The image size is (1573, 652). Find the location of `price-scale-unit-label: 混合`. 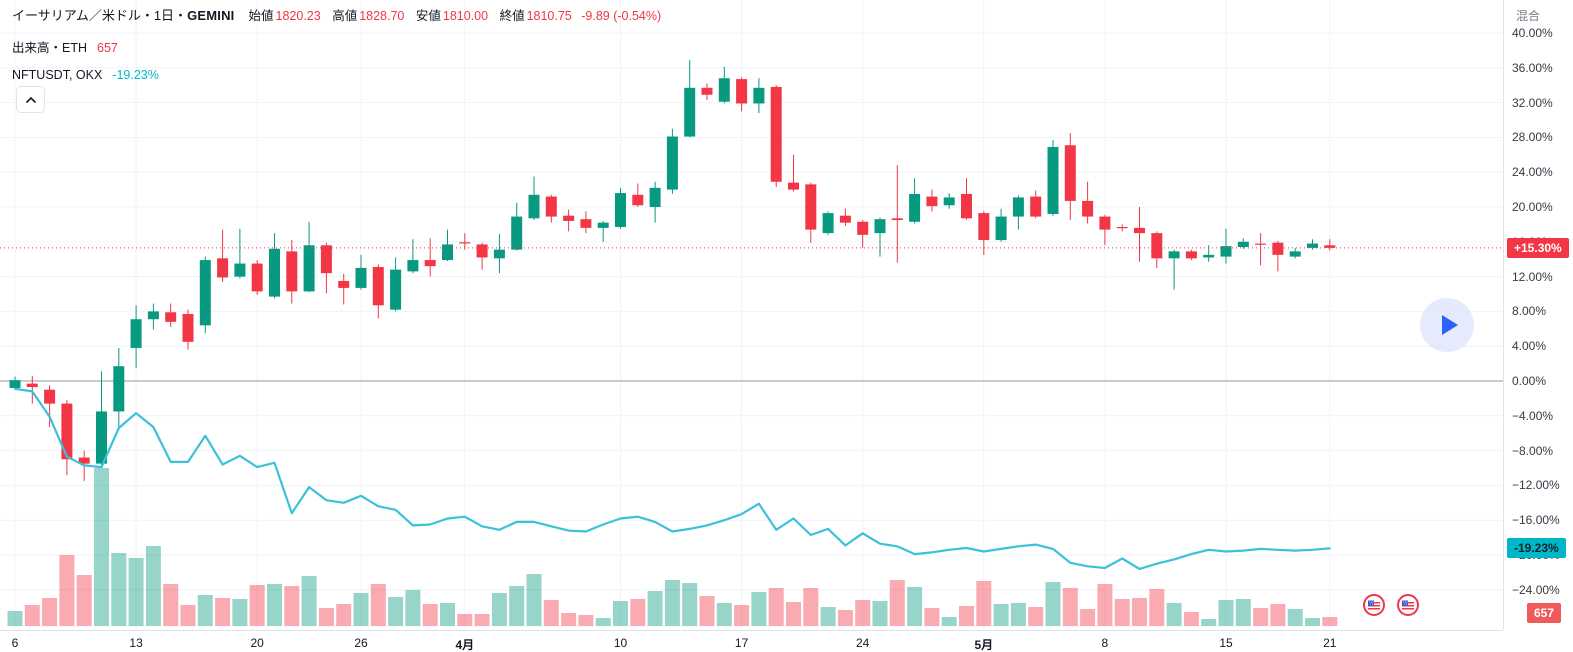

price-scale-unit-label: 混合 is located at coordinates (1528, 16).